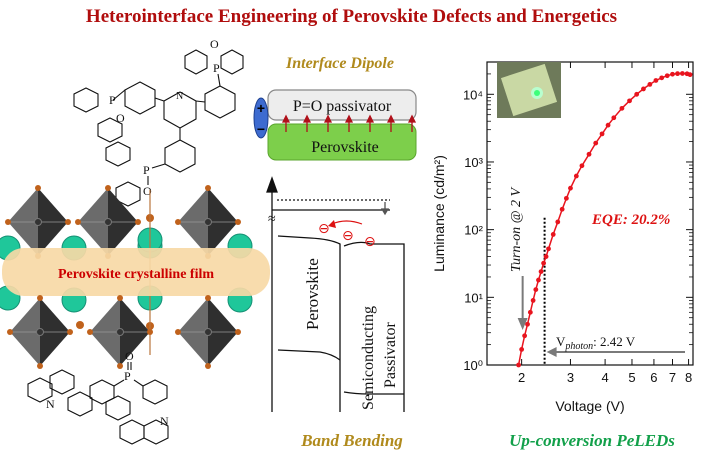 The image size is (703, 456). What do you see at coordinates (630, 220) in the screenshot?
I see `eqe-label: EQE: 20.2%` at bounding box center [630, 220].